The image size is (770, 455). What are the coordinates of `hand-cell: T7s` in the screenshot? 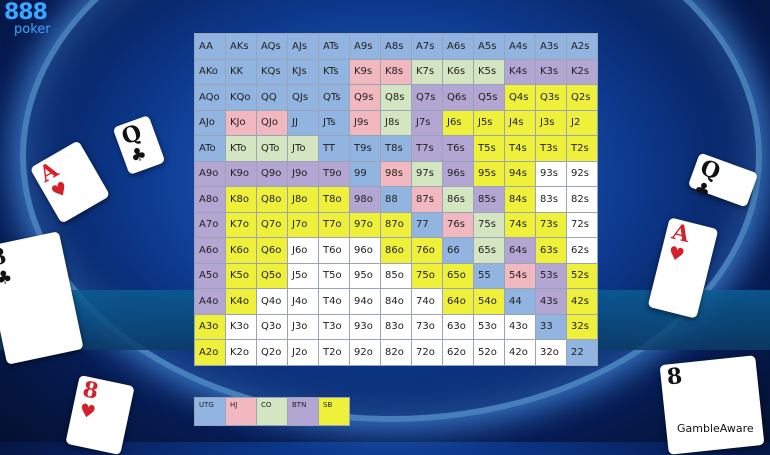 It's located at (427, 148).